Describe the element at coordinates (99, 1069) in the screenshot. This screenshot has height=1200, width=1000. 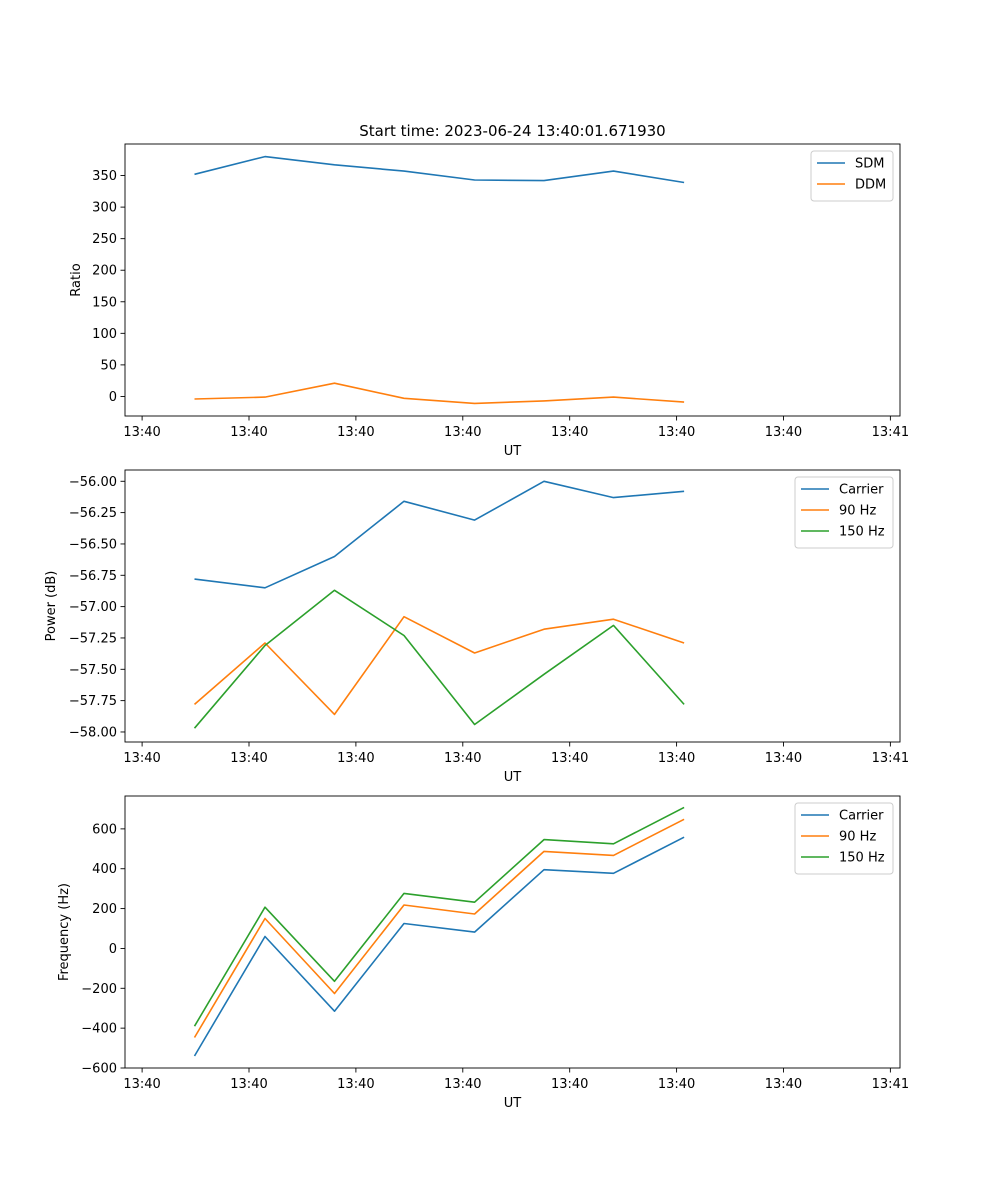
I see `y-tick-label: −600` at that location.